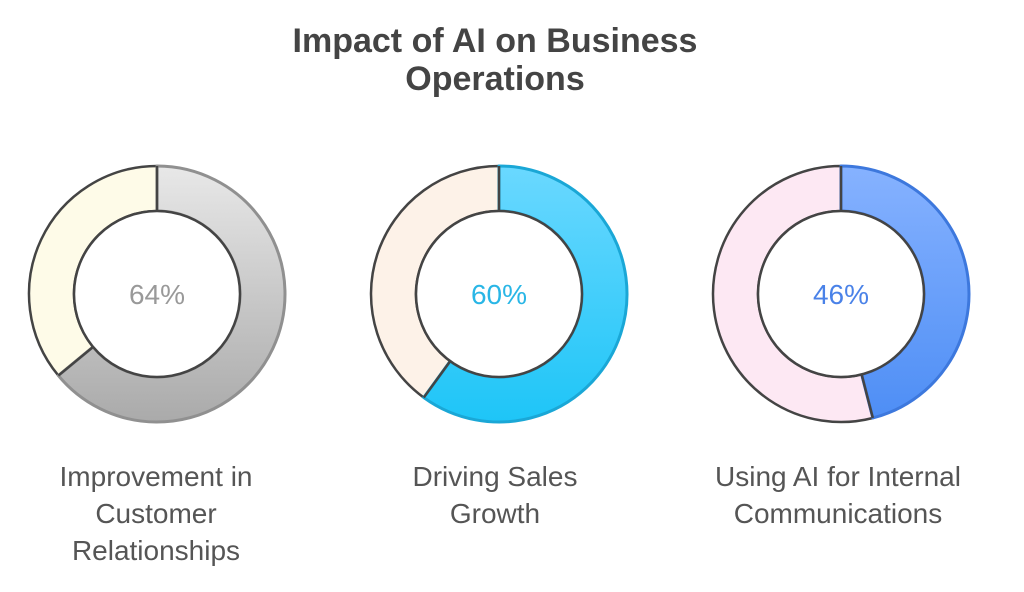 Image resolution: width=1024 pixels, height=592 pixels. Describe the element at coordinates (495, 79) in the screenshot. I see `chart-title-line-2: Operations` at that location.